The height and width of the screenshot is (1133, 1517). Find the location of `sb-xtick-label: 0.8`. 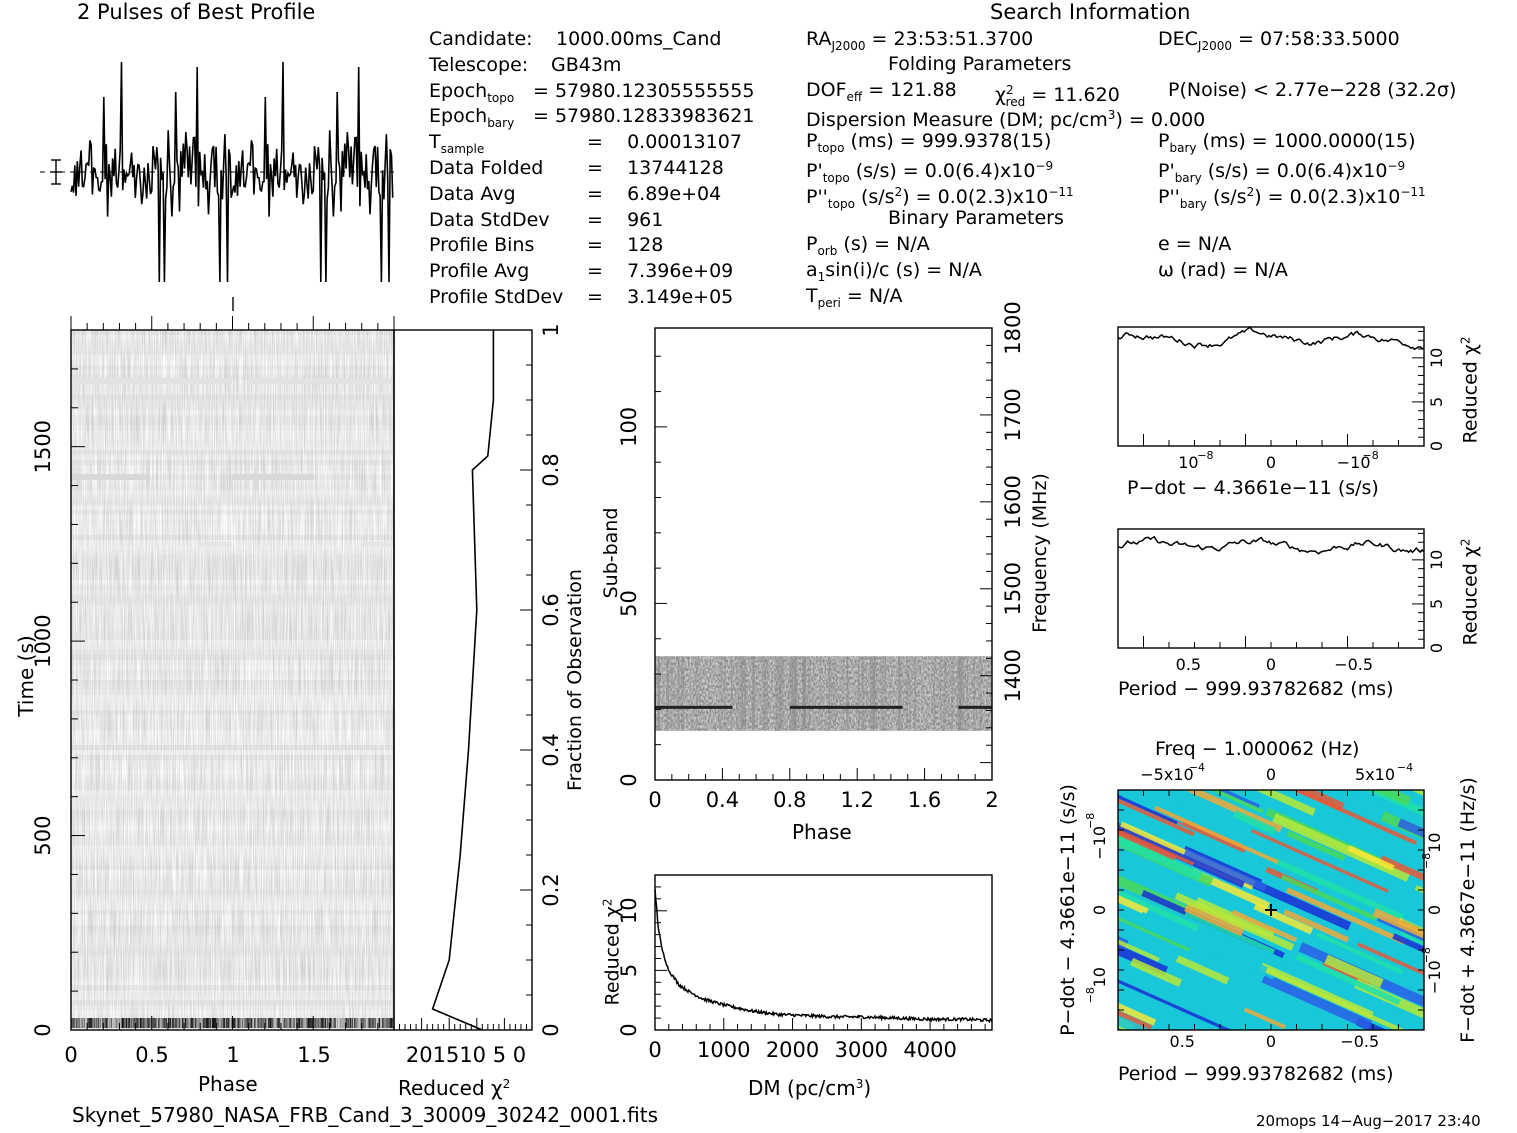

sb-xtick-label: 0.8 is located at coordinates (789, 800).